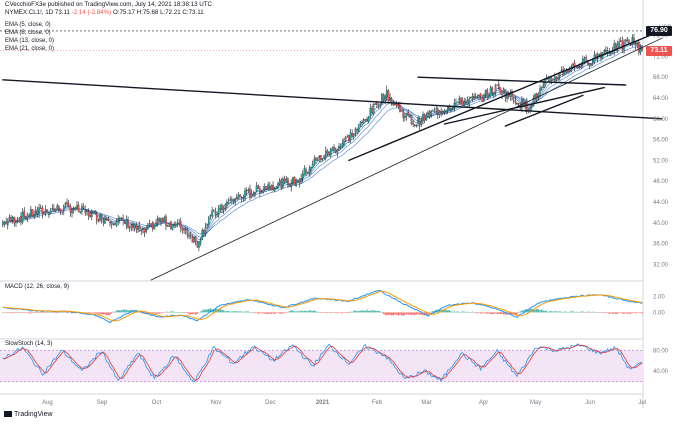 The height and width of the screenshot is (424, 680). What do you see at coordinates (30, 49) in the screenshot?
I see `ema-21-label: EMA (21, close, 0)` at bounding box center [30, 49].